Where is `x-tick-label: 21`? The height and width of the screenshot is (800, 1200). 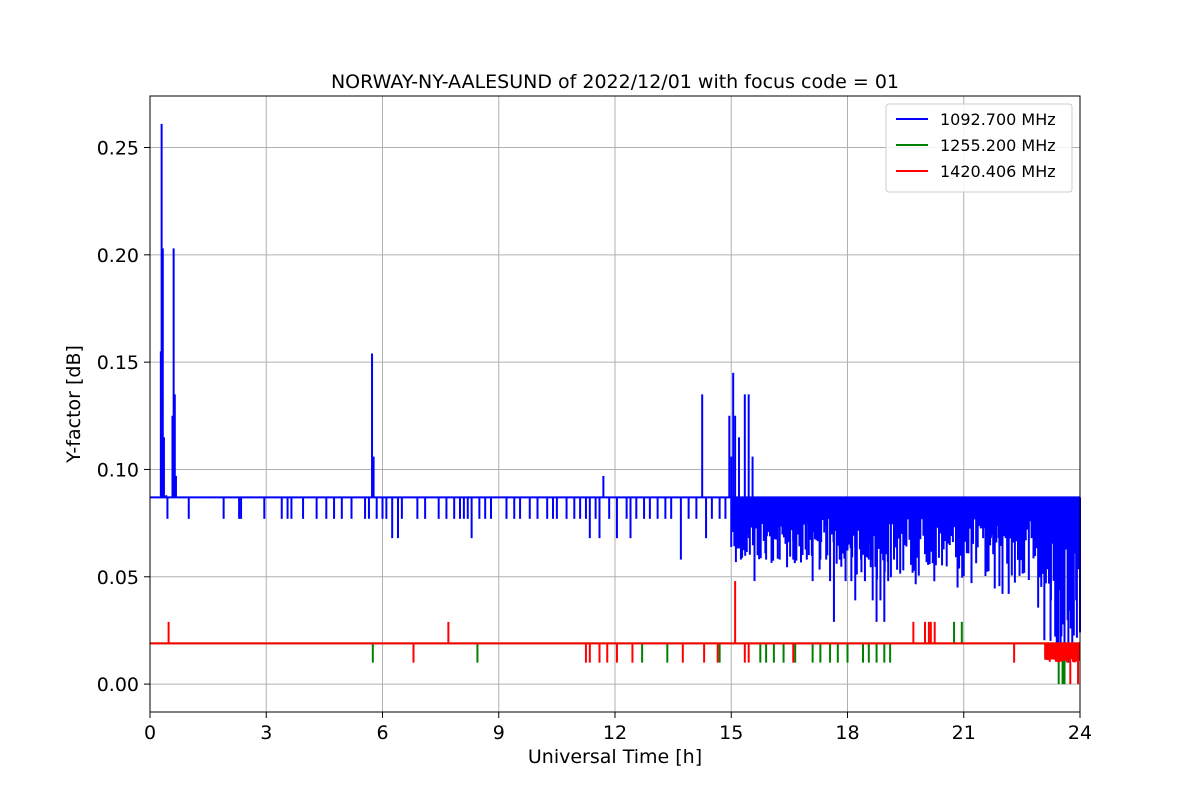
x-tick-label: 21 is located at coordinates (964, 733).